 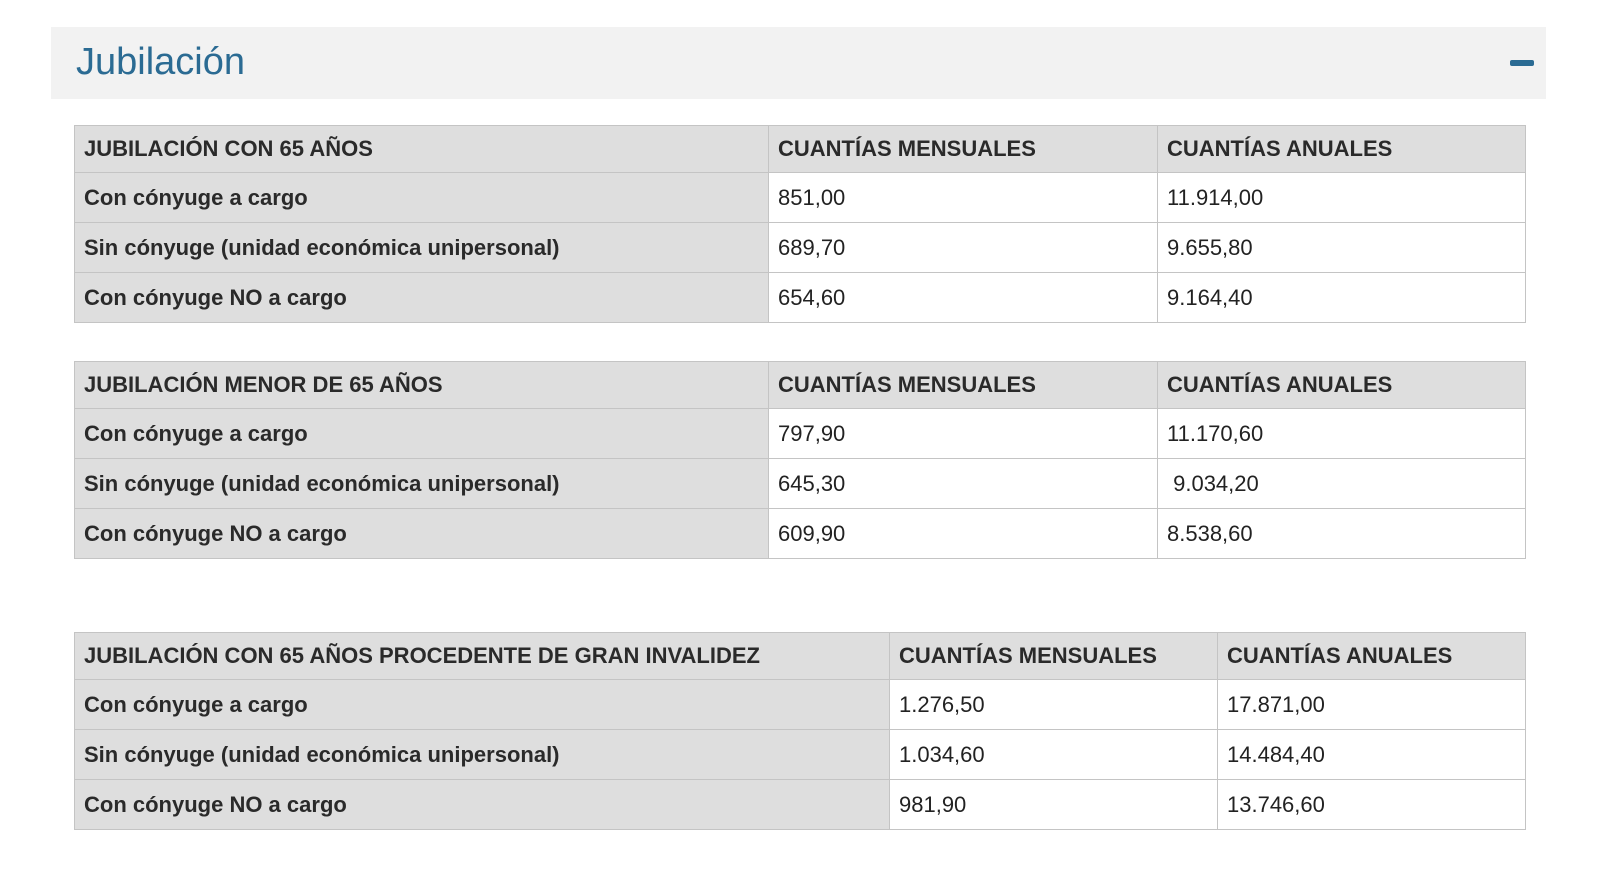 What do you see at coordinates (421, 149) in the screenshot?
I see `table-header-category: JUBILACIÓN CON 65 AÑOS` at bounding box center [421, 149].